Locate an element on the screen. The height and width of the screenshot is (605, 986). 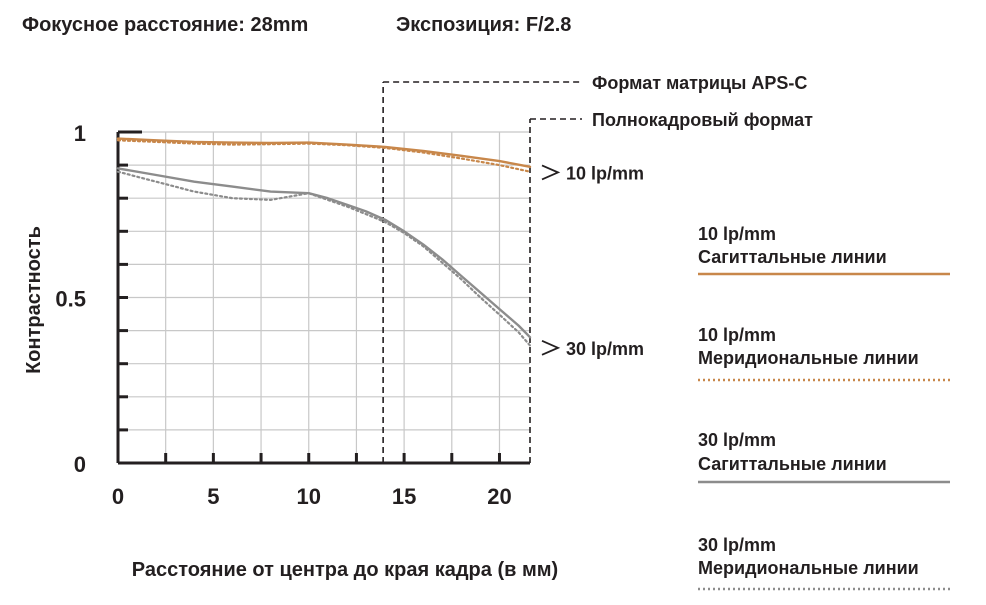
curve-annotations: 10 lp/mm 30 lp/mm is located at coordinates (592, 261).